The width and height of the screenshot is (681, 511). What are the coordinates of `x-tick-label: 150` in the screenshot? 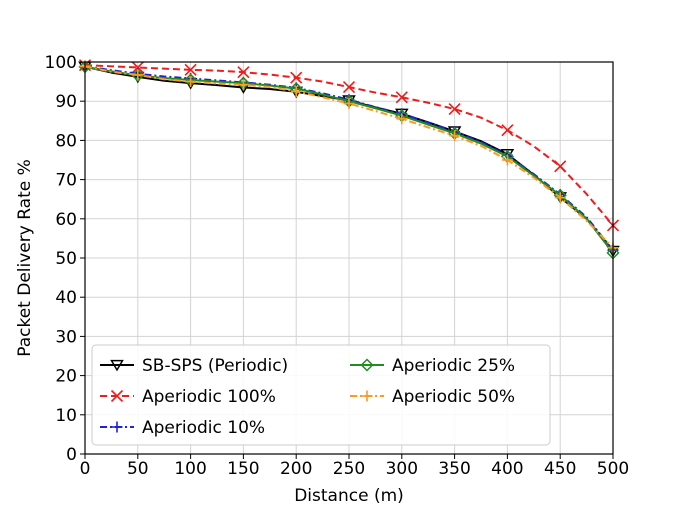 It's located at (243, 469).